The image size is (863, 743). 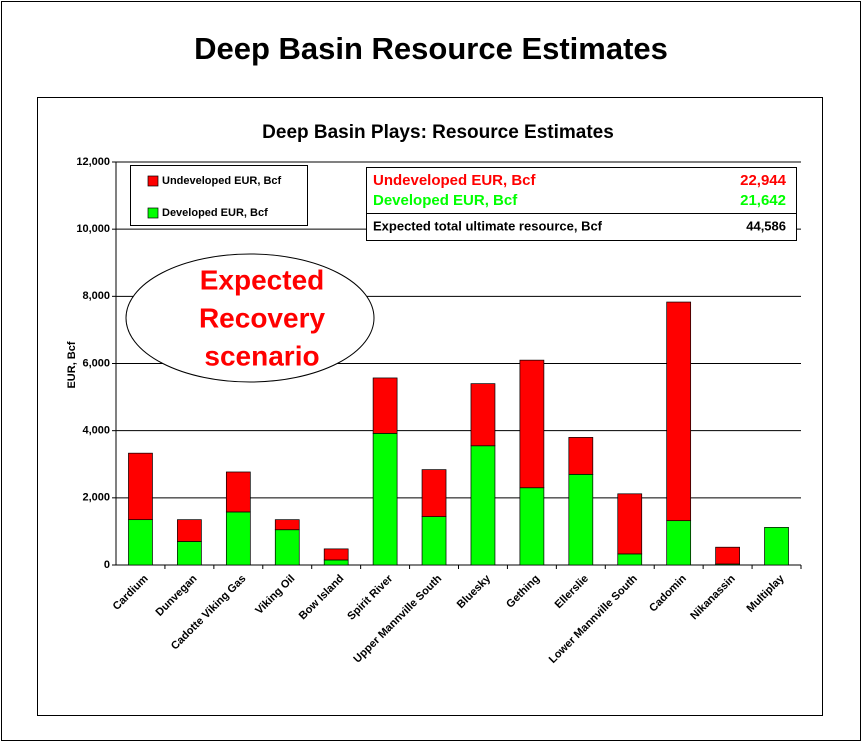 I want to click on summary-label: Expected total ultimate resource, Bcf, so click(x=488, y=225).